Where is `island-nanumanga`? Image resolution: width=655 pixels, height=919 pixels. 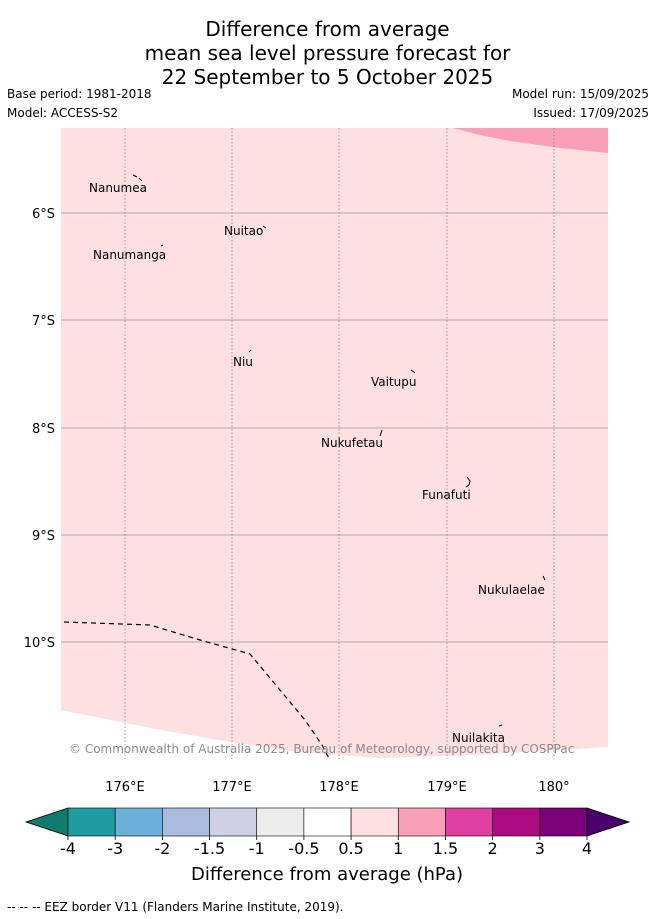 island-nanumanga is located at coordinates (162, 245).